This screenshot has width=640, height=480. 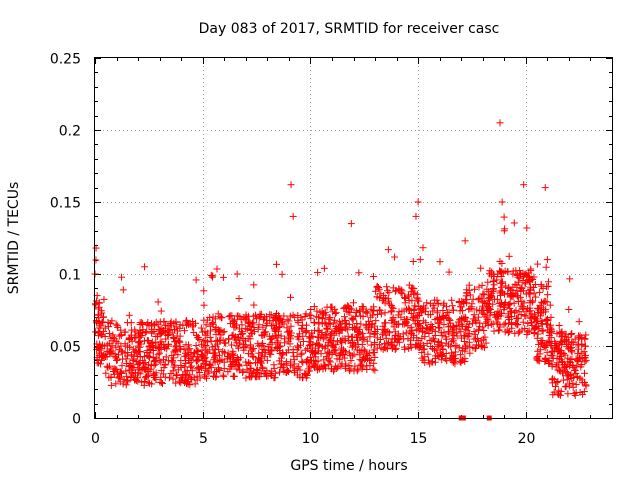 What do you see at coordinates (313, 439) in the screenshot?
I see `x-tick-labels: 0 5 10 15 20` at bounding box center [313, 439].